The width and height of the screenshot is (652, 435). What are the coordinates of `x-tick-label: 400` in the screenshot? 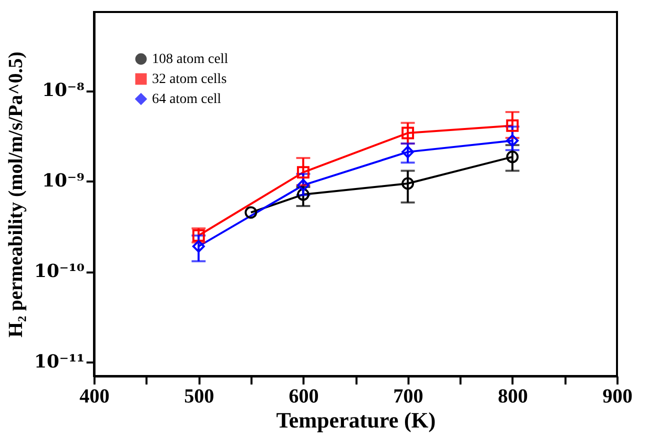 It's located at (95, 397).